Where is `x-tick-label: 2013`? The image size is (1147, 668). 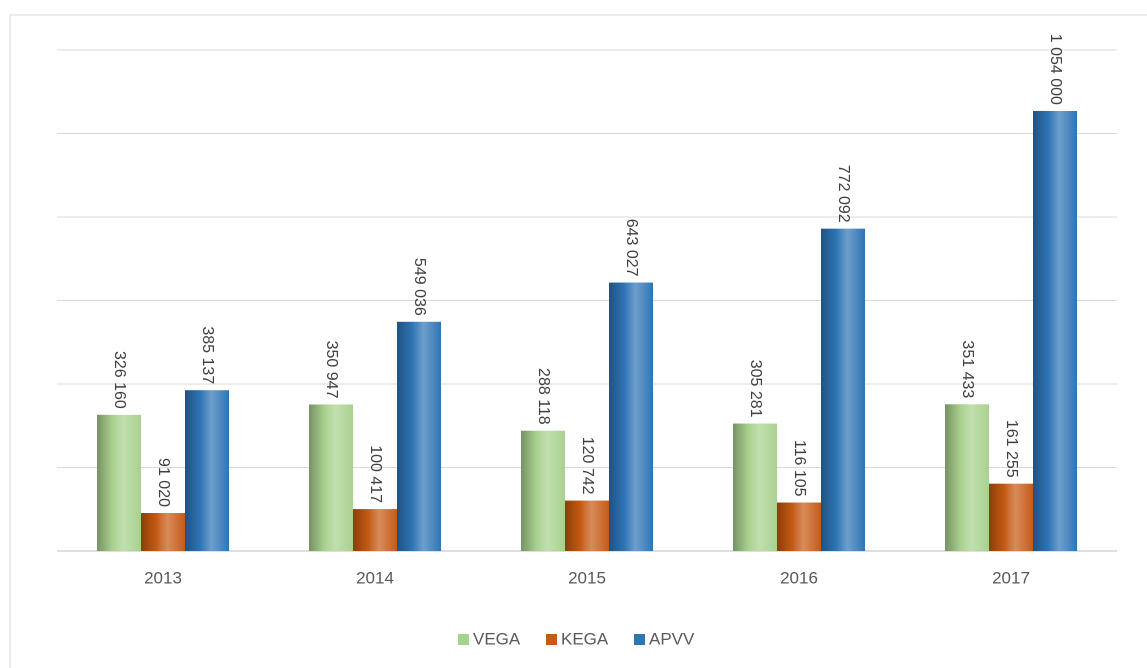 x-tick-label: 2013 is located at coordinates (163, 577).